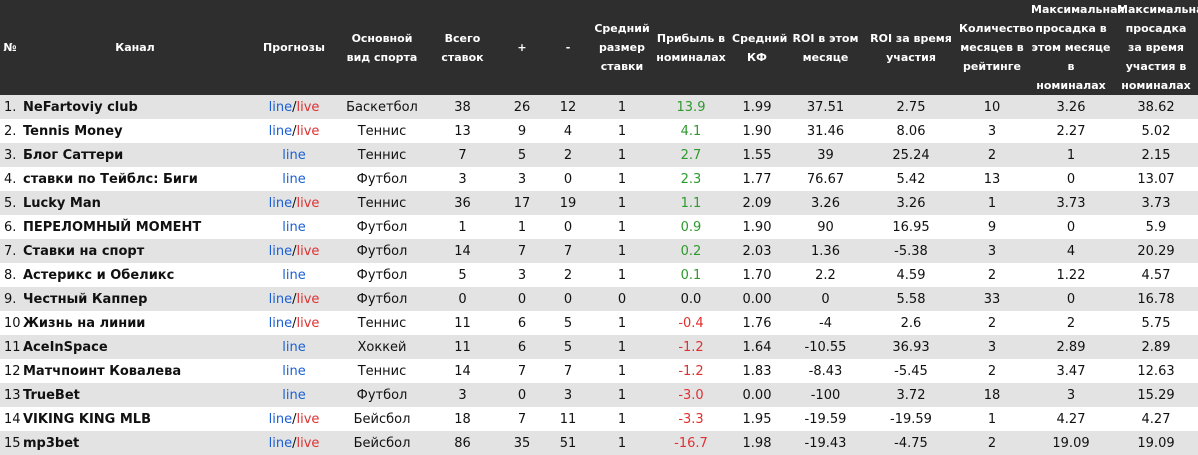 This screenshot has width=1198, height=455. I want to click on months-cell: 9, so click(992, 227).